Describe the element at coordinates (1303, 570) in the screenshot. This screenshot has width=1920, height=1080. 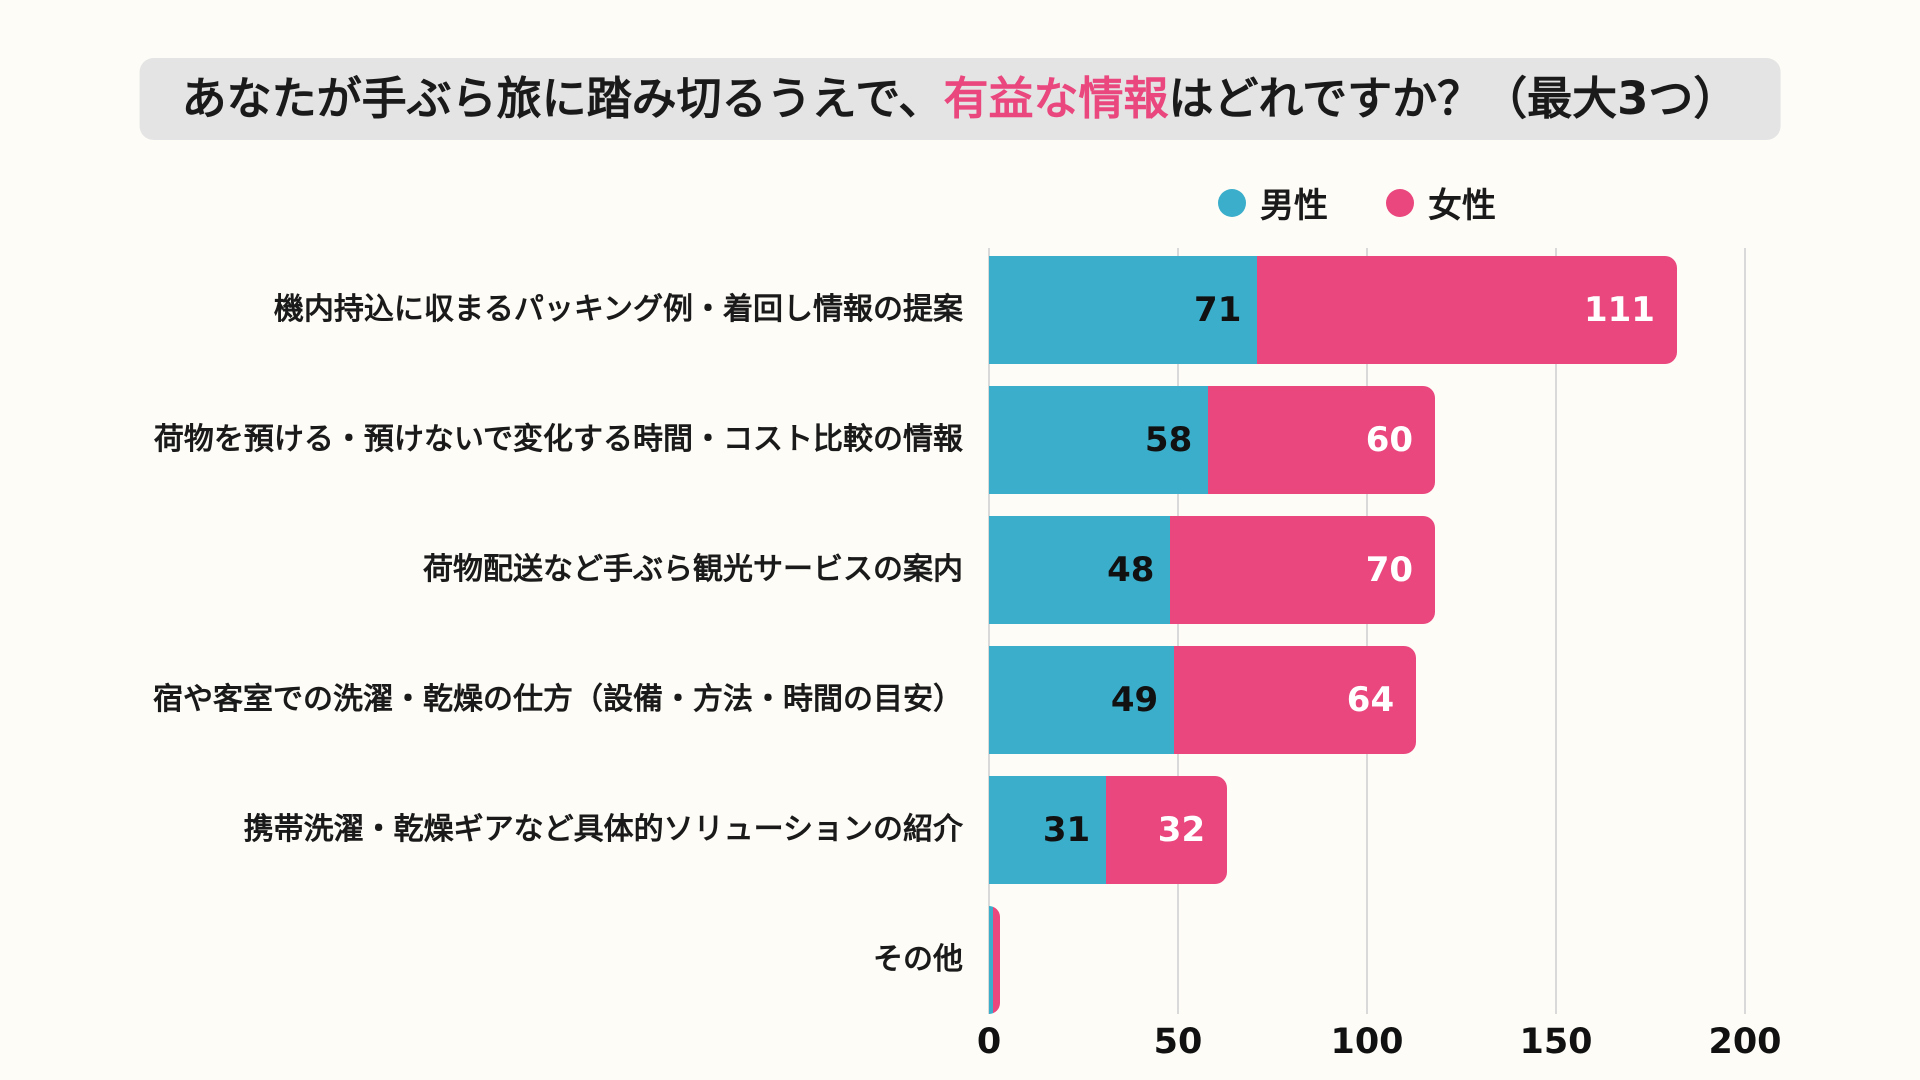
I see `bar-segment-female: 70` at that location.